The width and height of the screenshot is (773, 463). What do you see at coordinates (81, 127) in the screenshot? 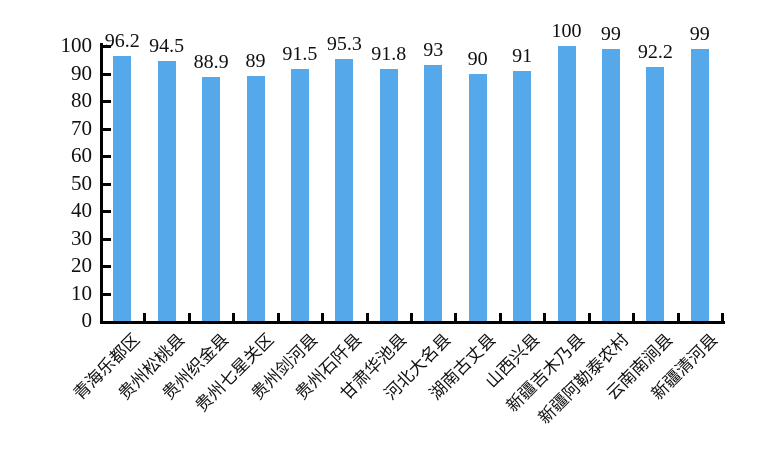
I see `y-tick-label: 70` at bounding box center [81, 127].